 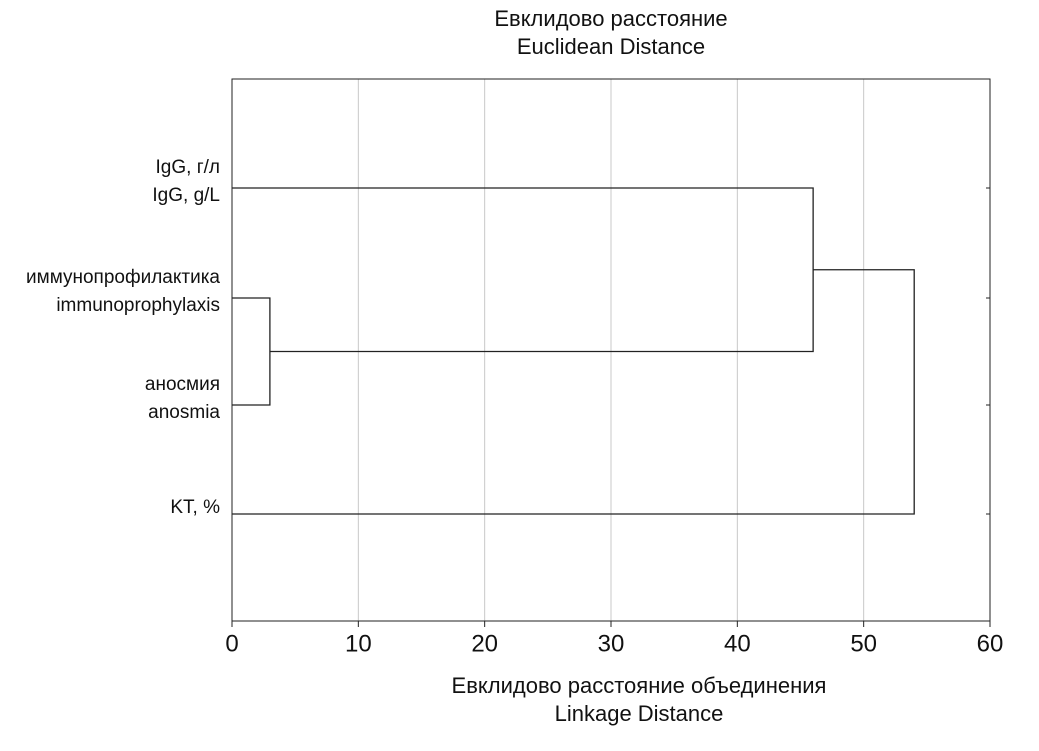 I want to click on x-axis-label: Linkage Distance, so click(x=639, y=713).